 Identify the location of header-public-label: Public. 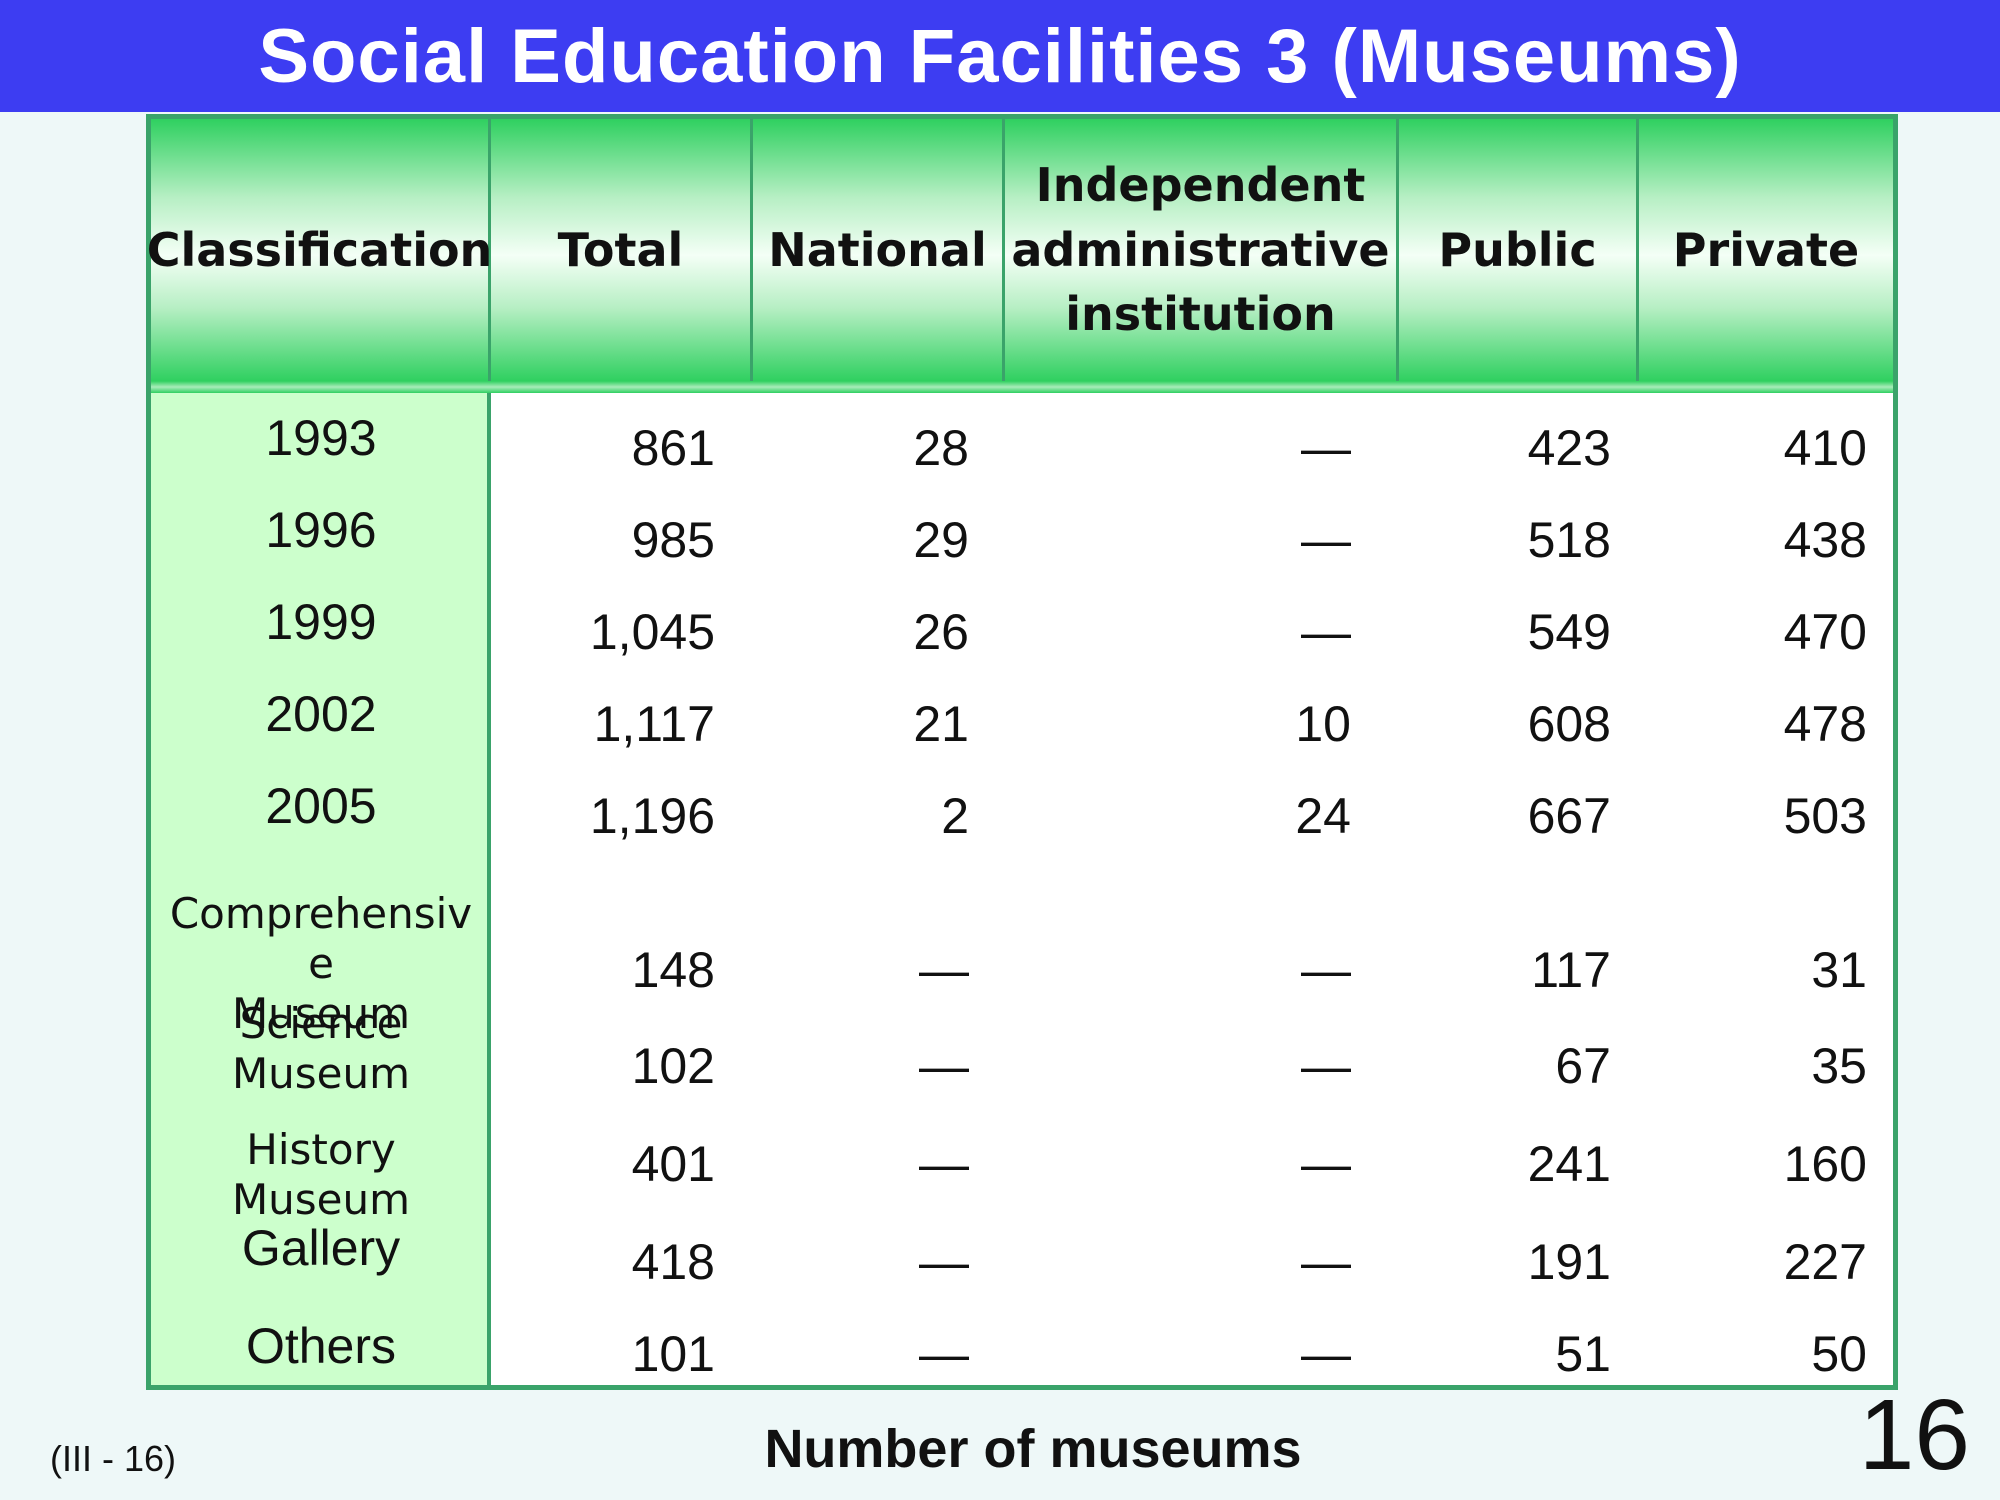
(1517, 249).